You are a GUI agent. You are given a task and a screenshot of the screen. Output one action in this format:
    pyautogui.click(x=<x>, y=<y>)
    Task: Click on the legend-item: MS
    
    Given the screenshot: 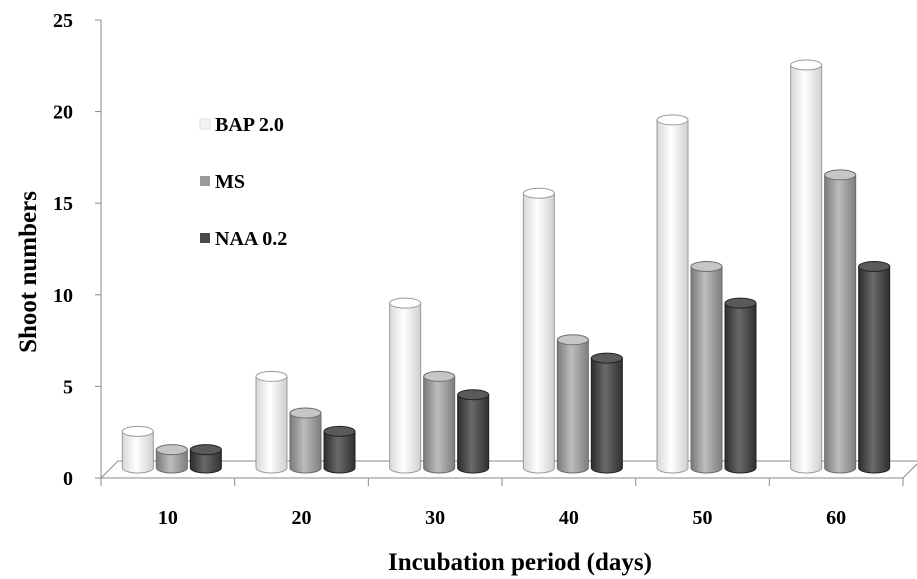 What is the action you would take?
    pyautogui.click(x=222, y=182)
    